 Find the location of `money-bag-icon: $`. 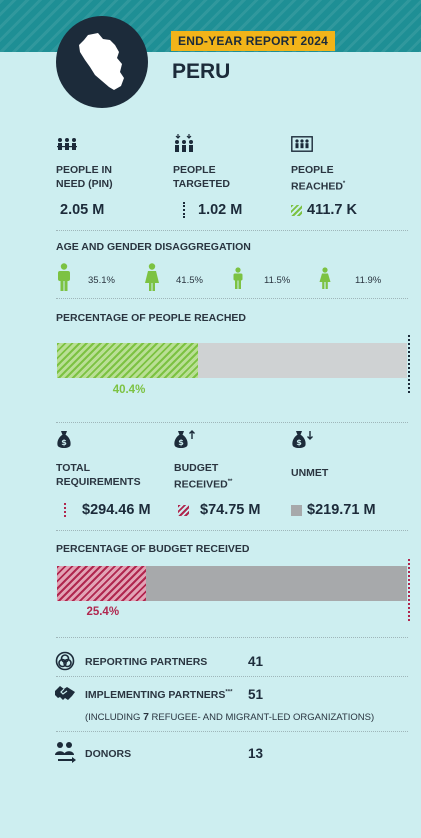

money-bag-icon: $ is located at coordinates (64, 439).